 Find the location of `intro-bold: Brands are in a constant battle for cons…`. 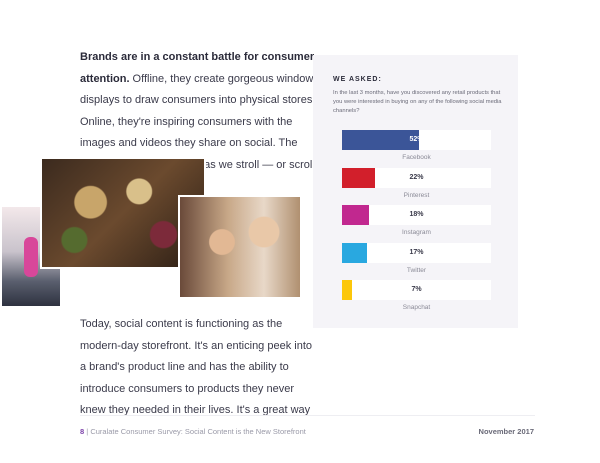

intro-bold: Brands are in a constant battle for cons… is located at coordinates (197, 68).